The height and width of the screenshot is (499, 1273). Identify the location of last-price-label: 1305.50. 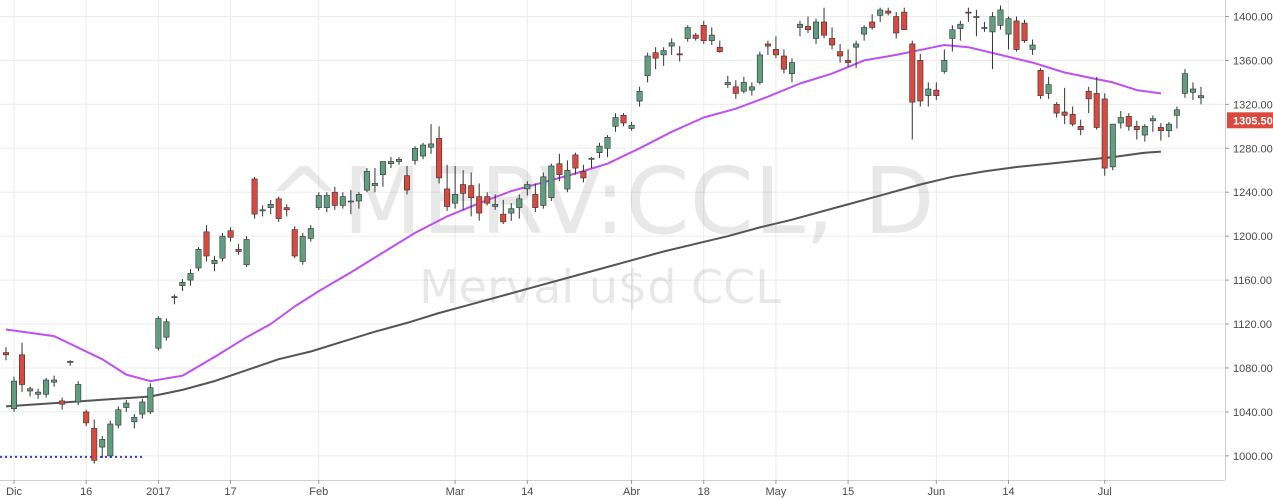
(1253, 121).